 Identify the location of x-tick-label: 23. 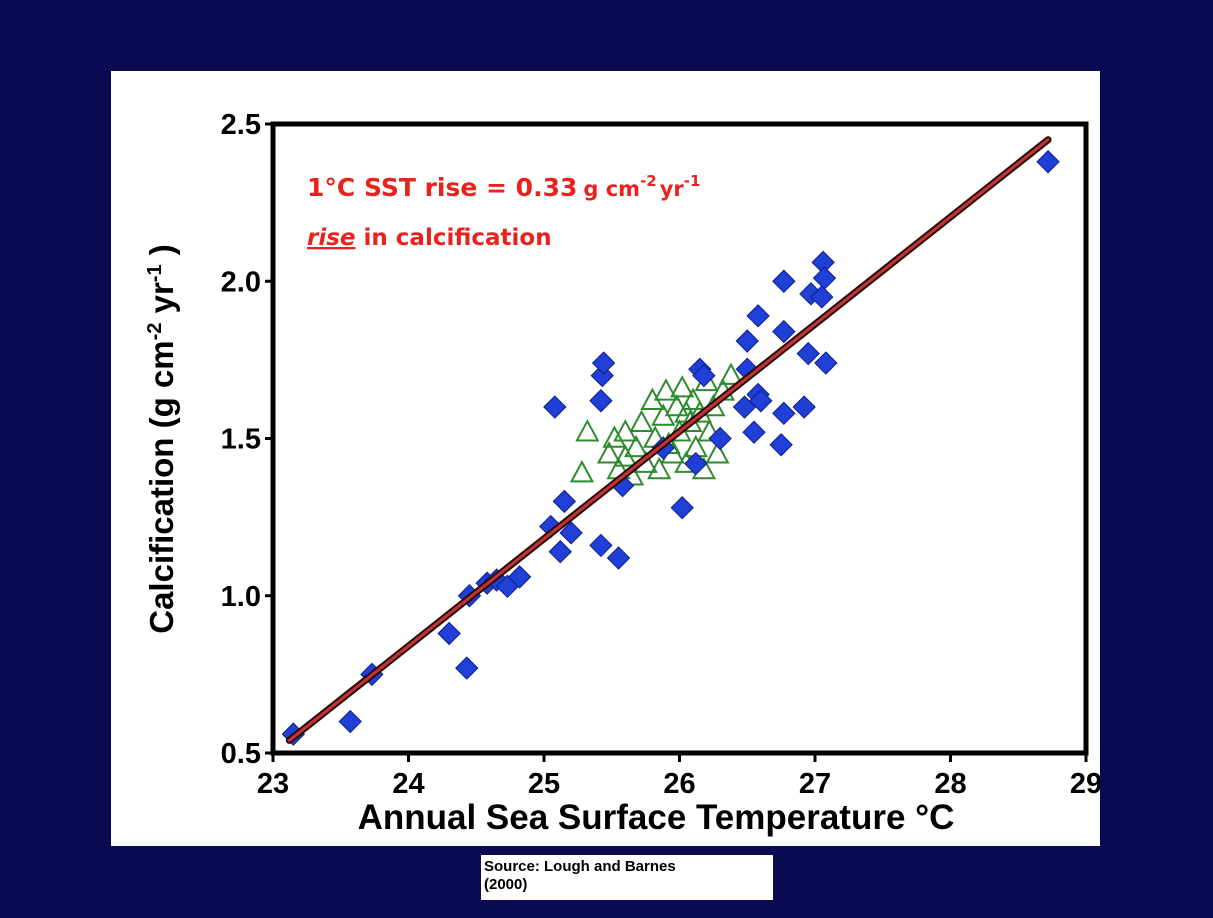
(273, 784).